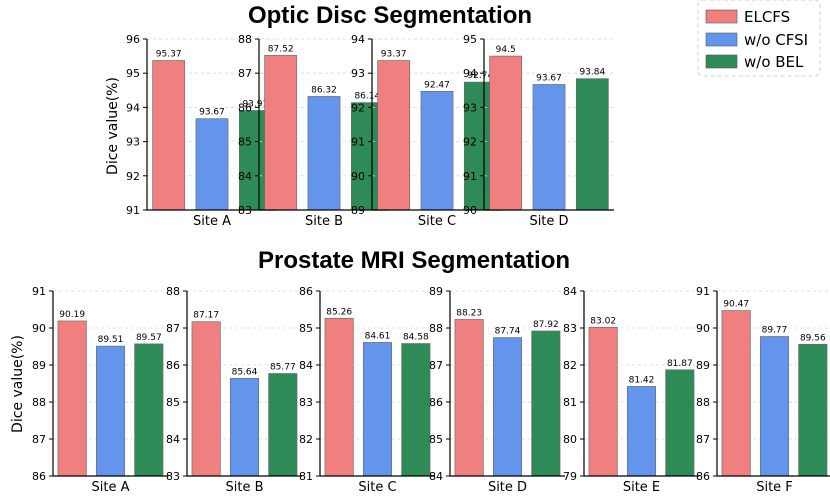 This screenshot has height=500, width=830. I want to click on site-label: Site C, so click(437, 221).